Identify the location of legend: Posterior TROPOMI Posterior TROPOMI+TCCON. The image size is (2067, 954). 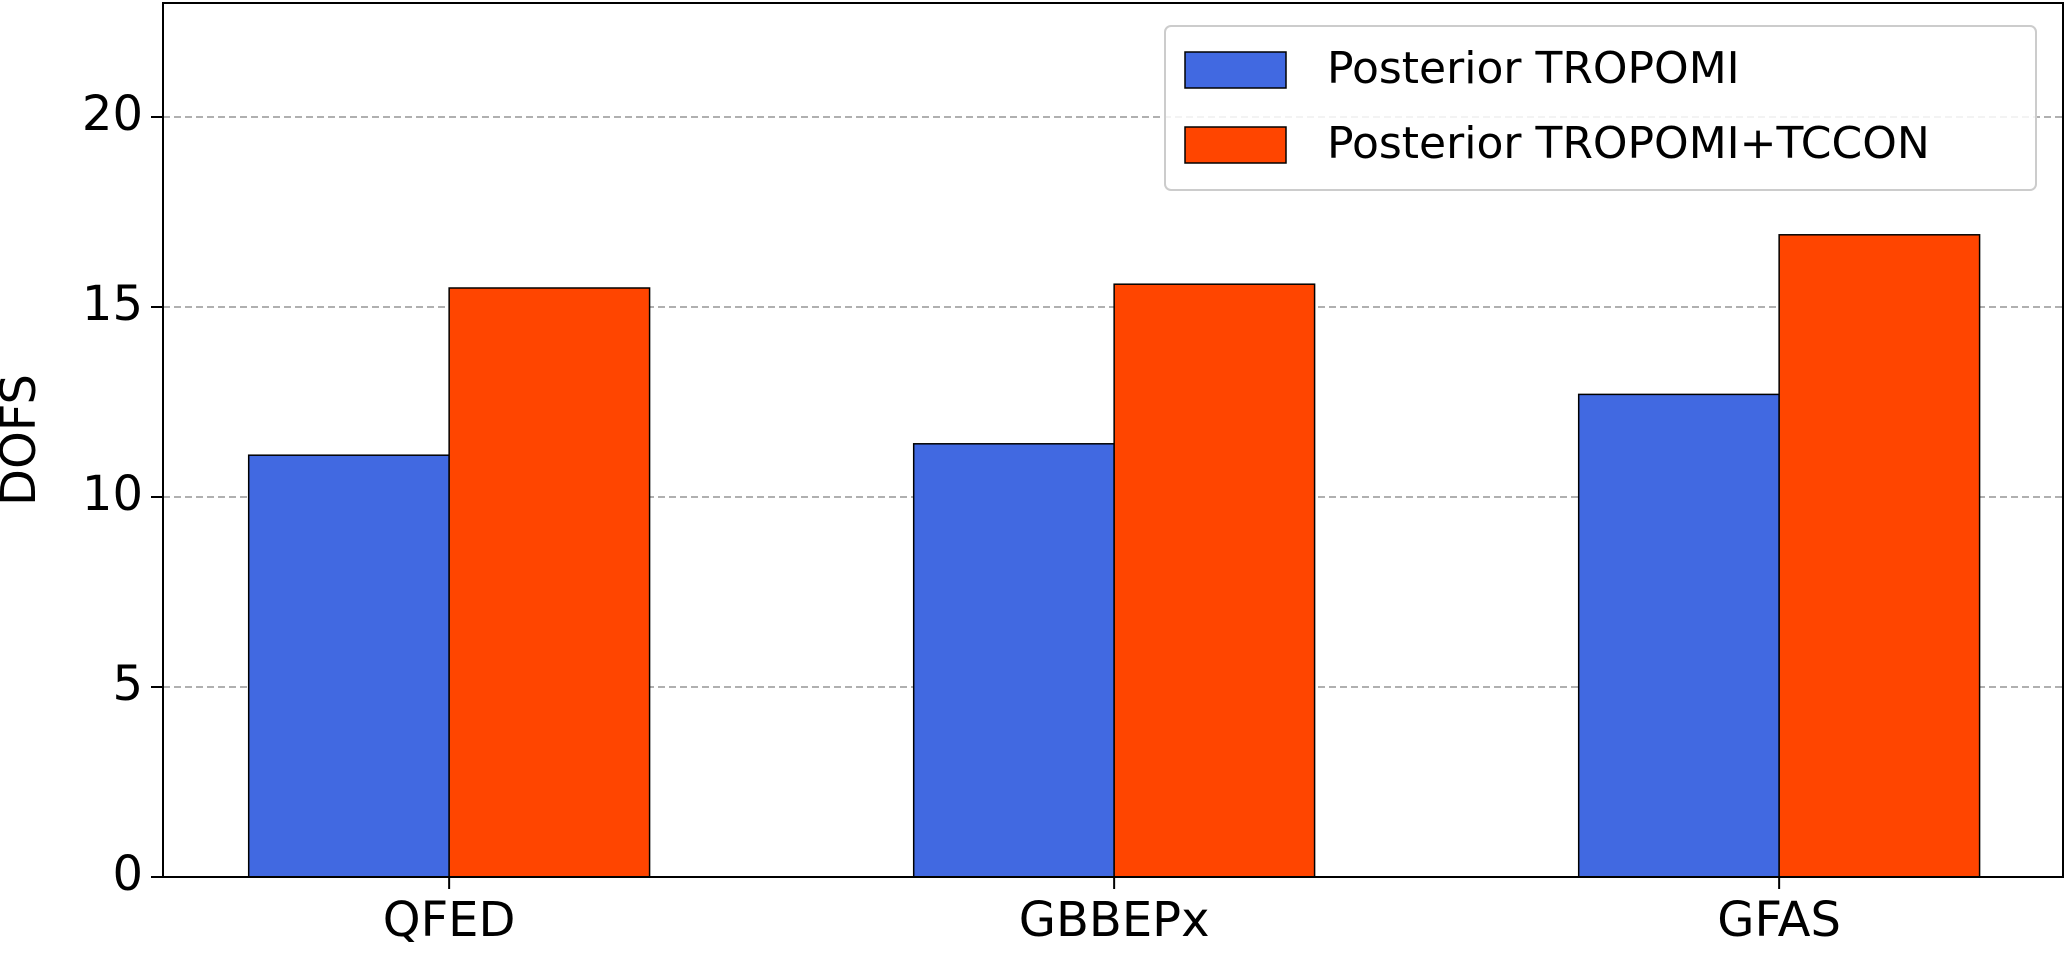
(1600, 108).